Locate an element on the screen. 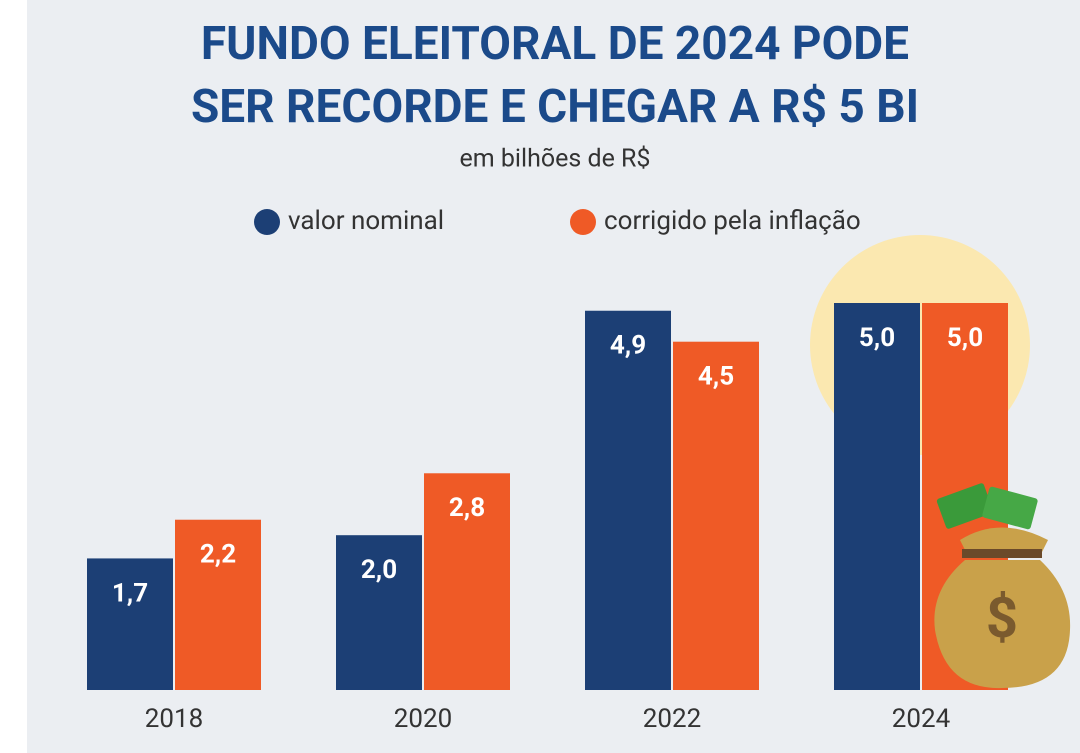  value-label: 4,9 is located at coordinates (628, 346).